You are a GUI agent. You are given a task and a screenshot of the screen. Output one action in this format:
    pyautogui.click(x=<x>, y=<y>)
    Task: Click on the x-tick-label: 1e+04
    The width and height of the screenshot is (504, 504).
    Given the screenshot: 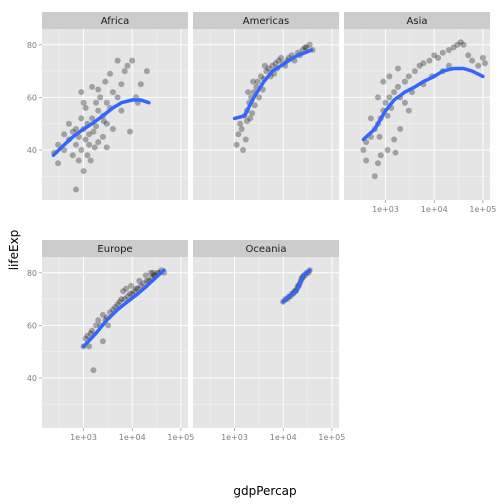 What is the action you would take?
    pyautogui.click(x=434, y=209)
    